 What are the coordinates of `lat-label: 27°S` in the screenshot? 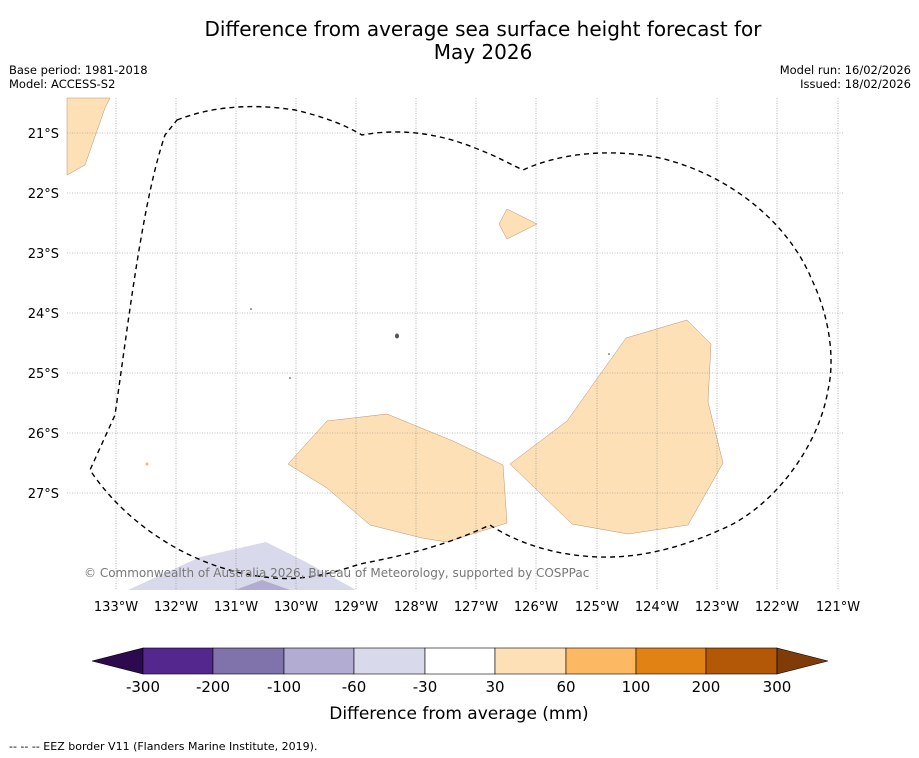 It's located at (43, 494).